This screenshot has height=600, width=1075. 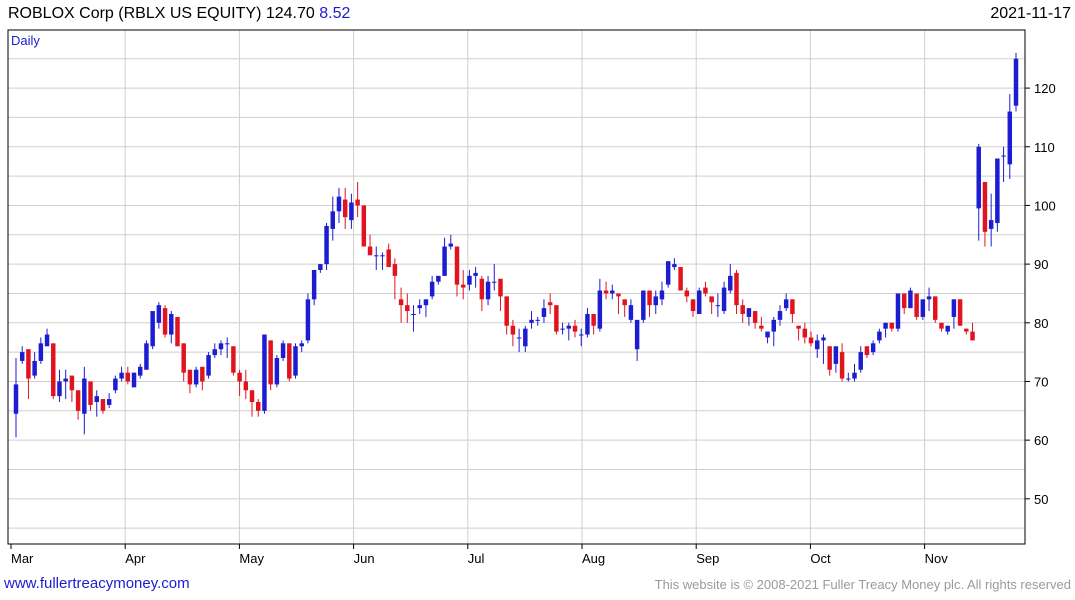 I want to click on y-tick-label: 60, so click(x=1041, y=440).